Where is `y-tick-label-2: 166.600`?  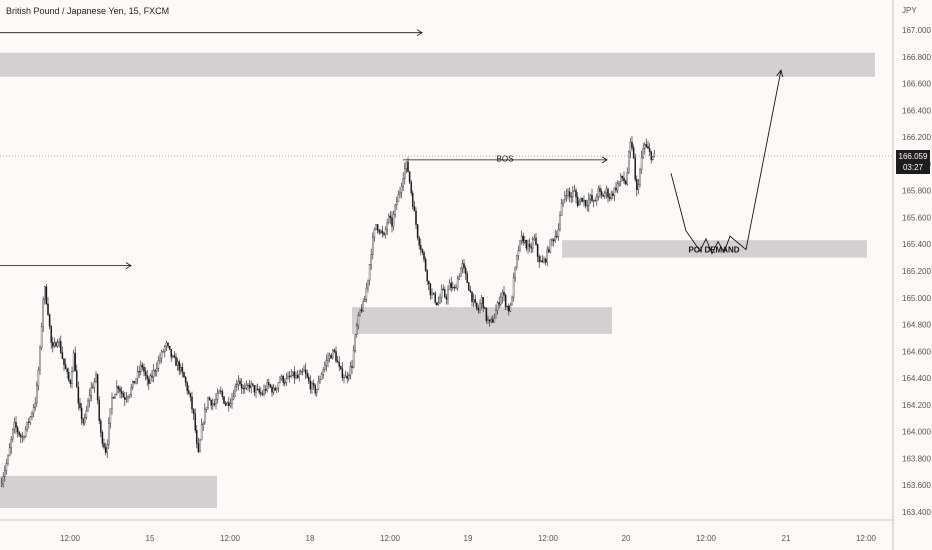
y-tick-label-2: 166.600 is located at coordinates (916, 84).